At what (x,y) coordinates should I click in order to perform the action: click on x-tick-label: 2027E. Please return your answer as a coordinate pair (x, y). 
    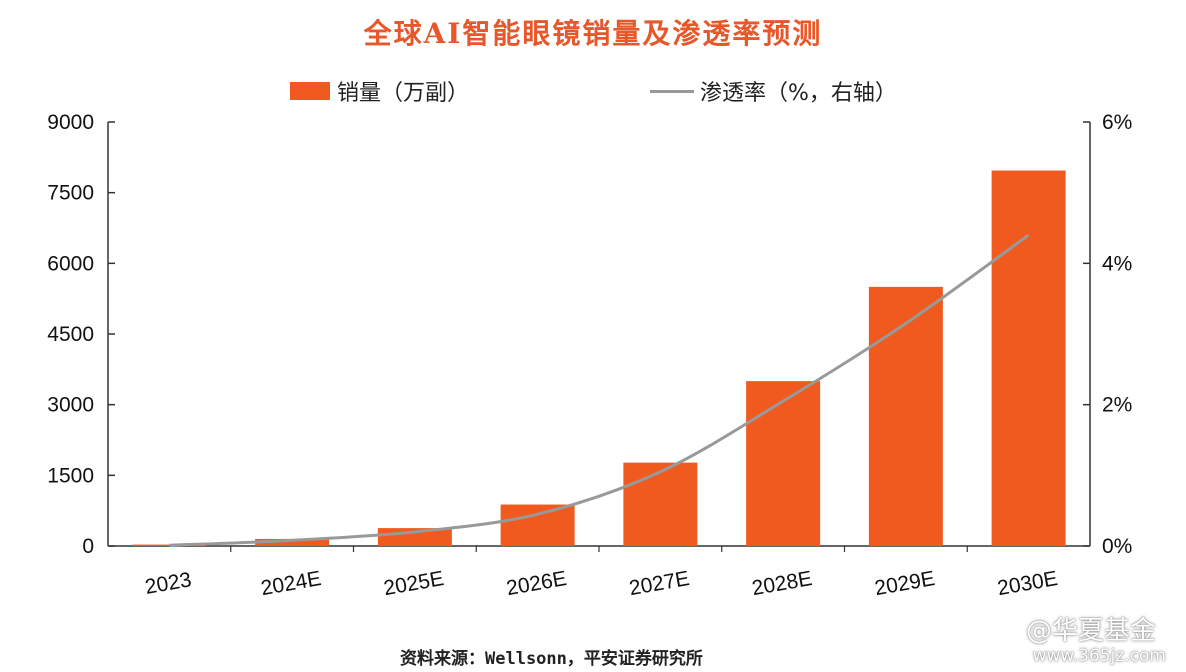
    Looking at the image, I should click on (659, 583).